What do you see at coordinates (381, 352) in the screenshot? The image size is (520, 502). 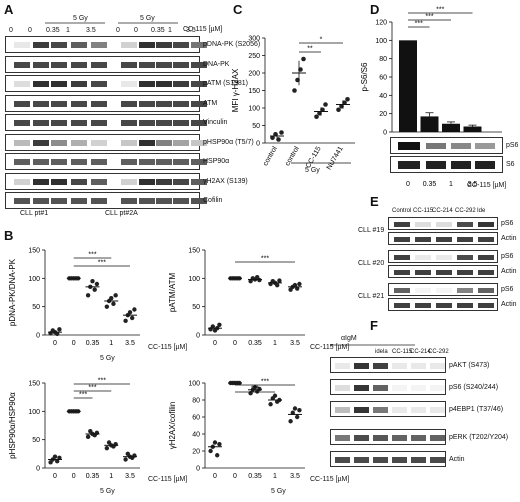 I see `panel-f-lane-label: idela` at bounding box center [381, 352].